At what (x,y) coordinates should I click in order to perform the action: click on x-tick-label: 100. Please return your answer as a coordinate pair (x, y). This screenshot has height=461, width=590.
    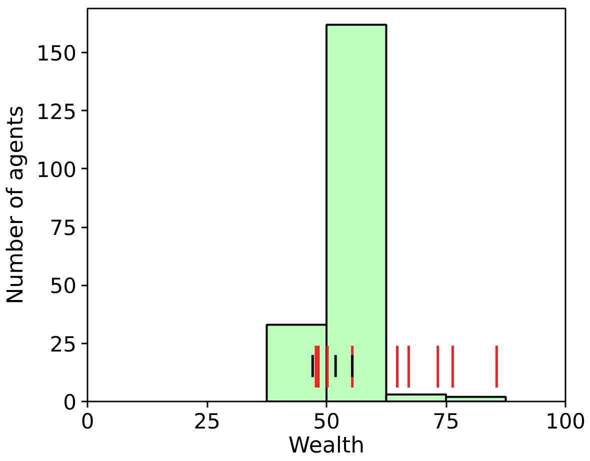
    Looking at the image, I should click on (565, 422).